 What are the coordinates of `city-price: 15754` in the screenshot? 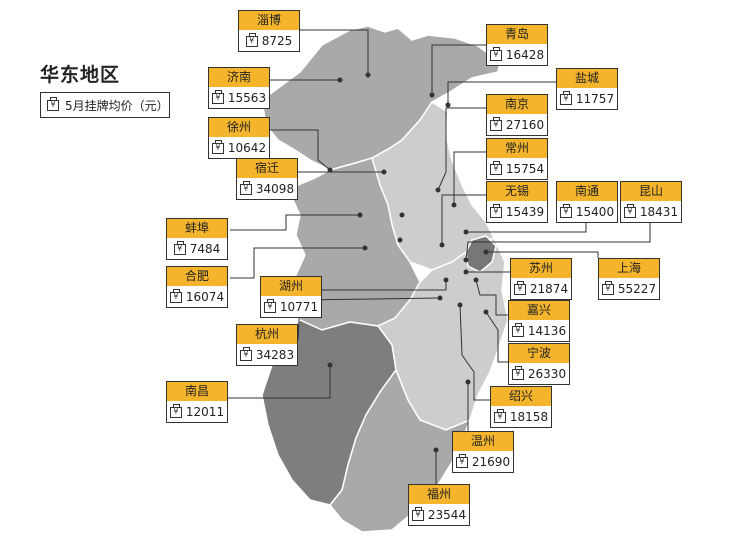 It's located at (525, 169).